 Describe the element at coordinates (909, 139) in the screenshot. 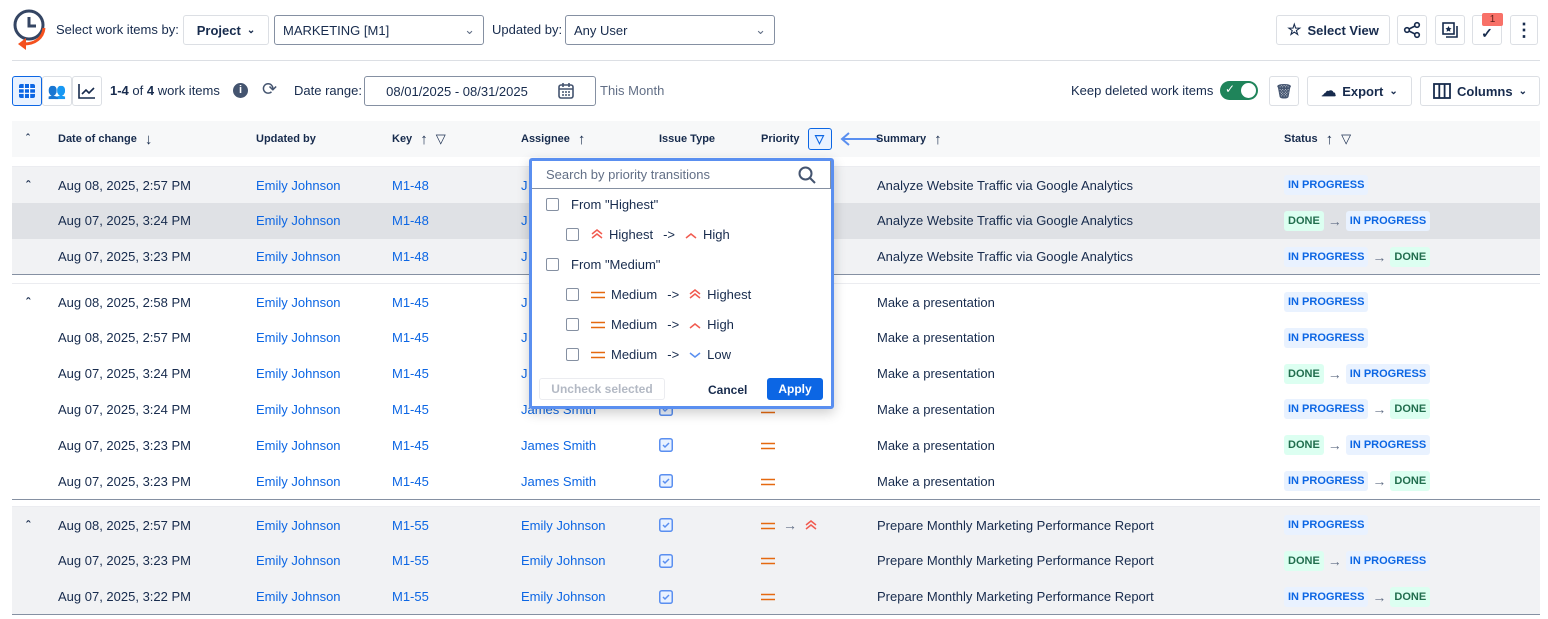

I see `column-summary: Summary ↑` at that location.